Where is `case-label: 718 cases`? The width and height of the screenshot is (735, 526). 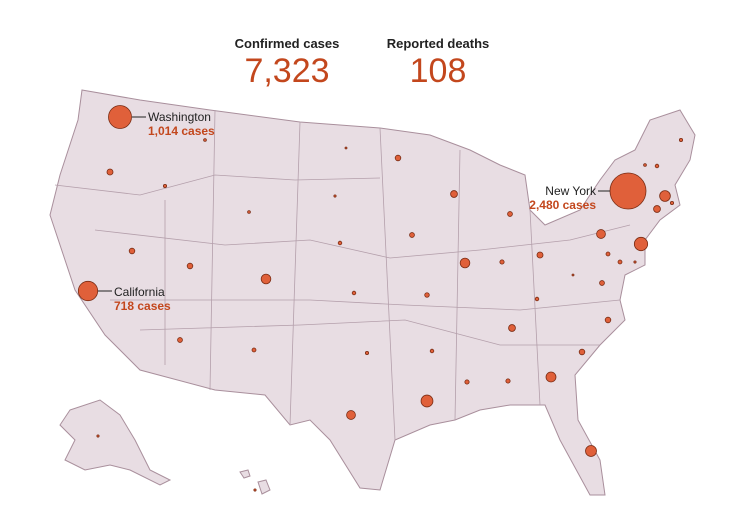
case-label: 718 cases is located at coordinates (142, 306).